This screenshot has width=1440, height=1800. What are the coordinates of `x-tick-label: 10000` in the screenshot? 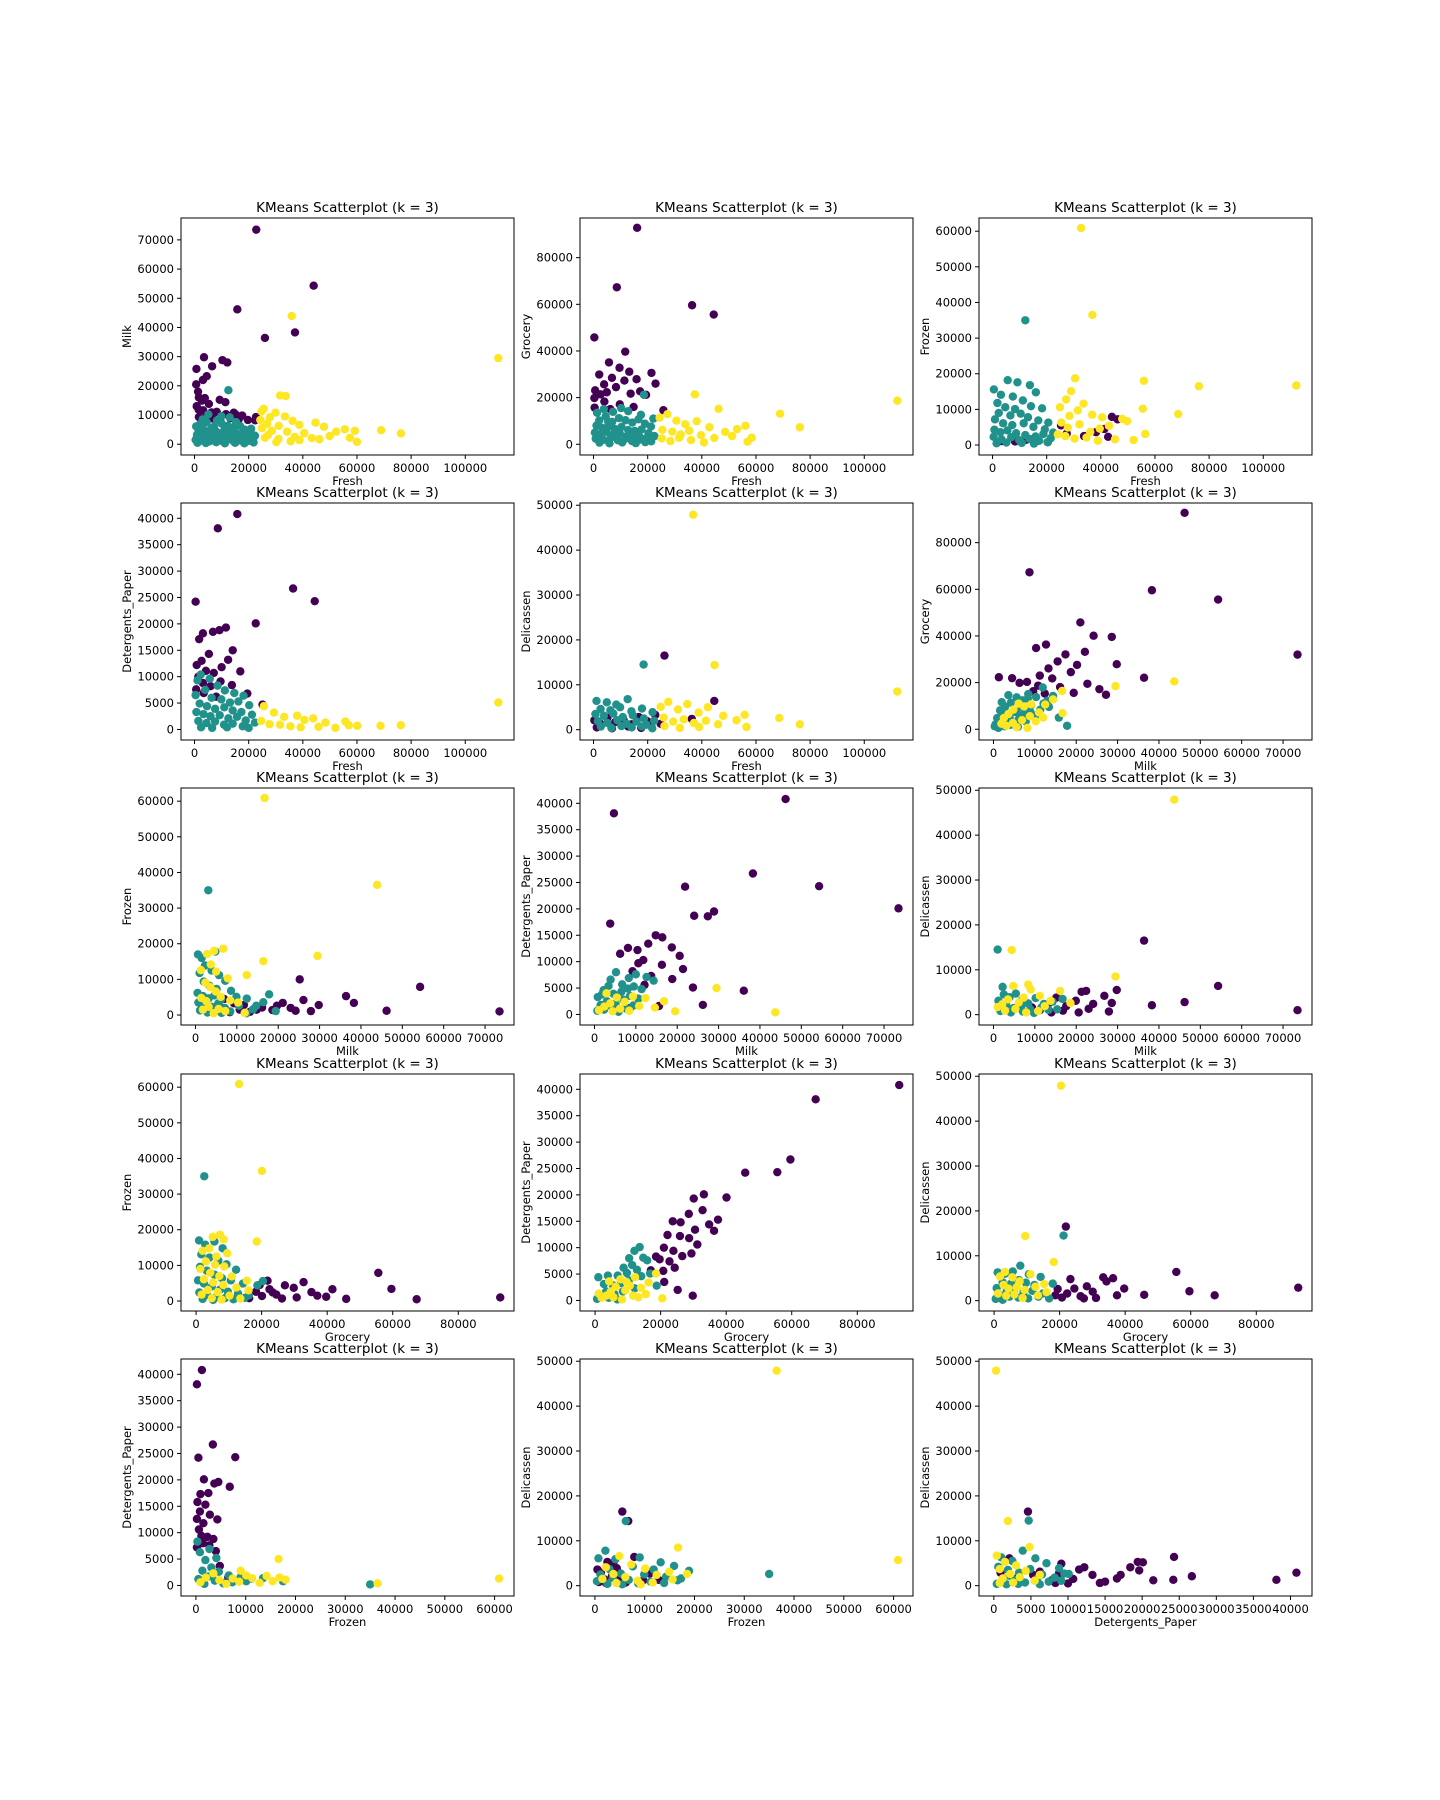 It's located at (1035, 753).